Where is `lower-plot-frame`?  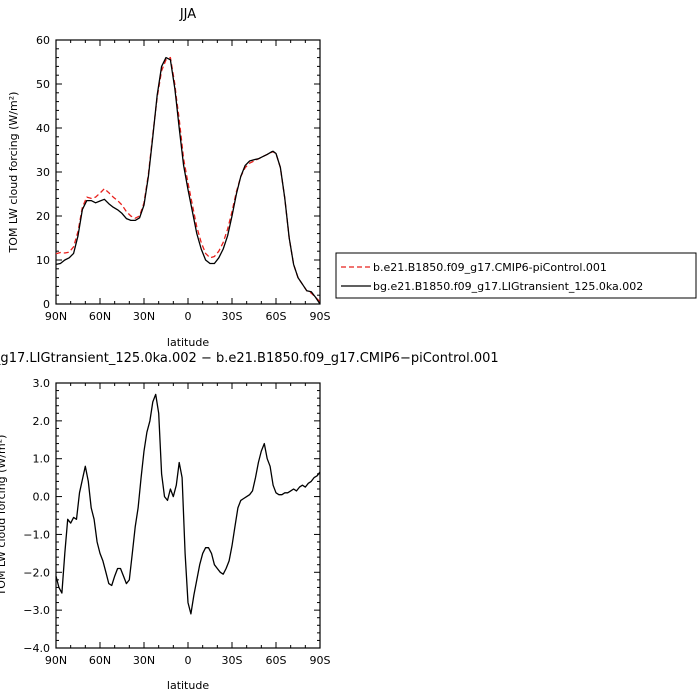
lower-plot-frame is located at coordinates (188, 515).